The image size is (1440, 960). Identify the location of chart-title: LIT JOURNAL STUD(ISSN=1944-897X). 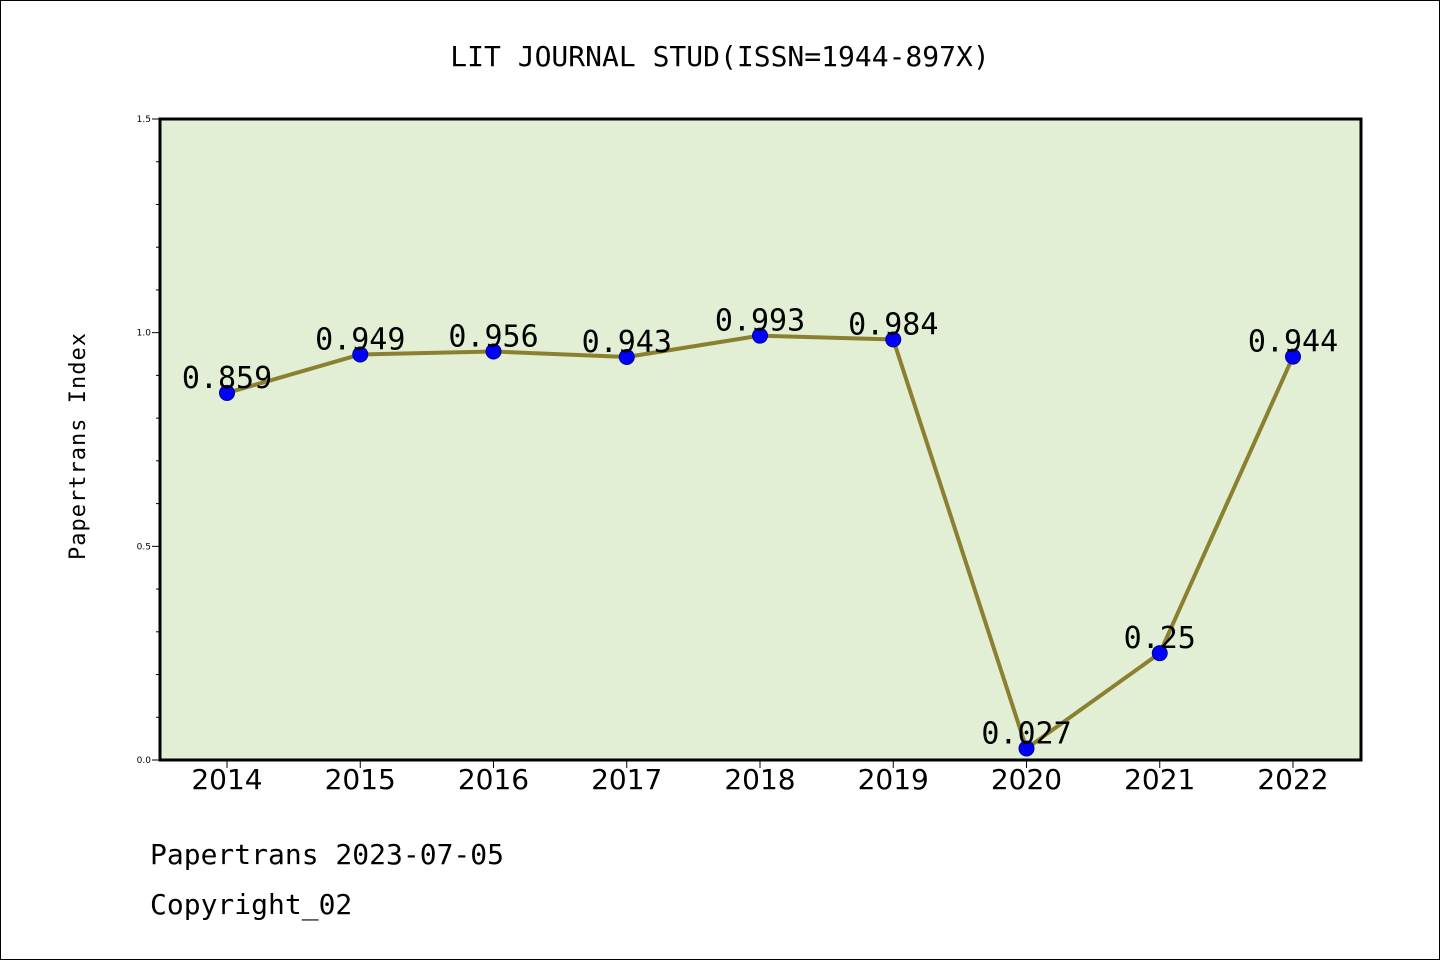
(719, 56).